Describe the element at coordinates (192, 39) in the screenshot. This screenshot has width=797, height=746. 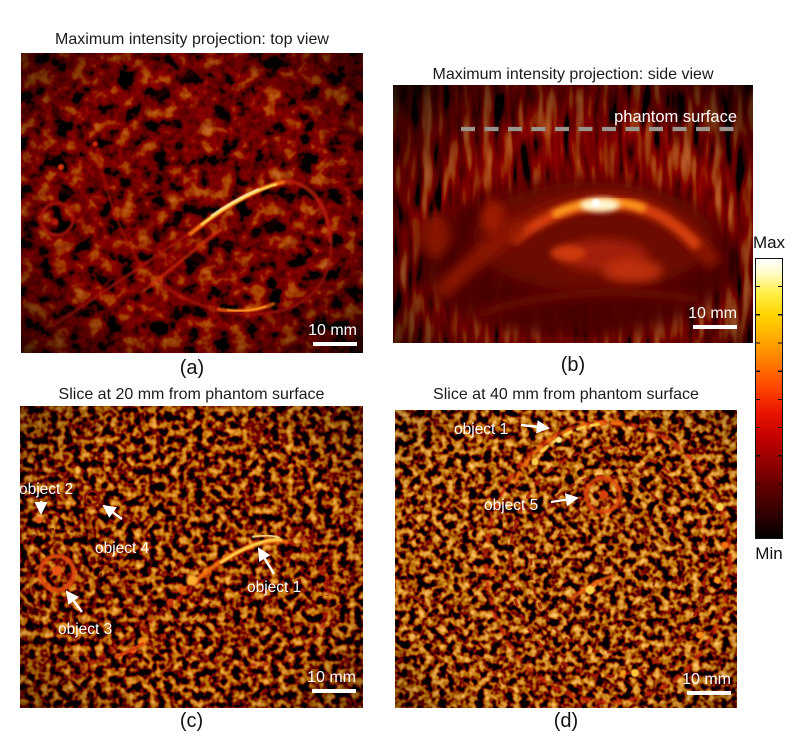
I see `panel-a-title: Maximum intensity projection: top view` at that location.